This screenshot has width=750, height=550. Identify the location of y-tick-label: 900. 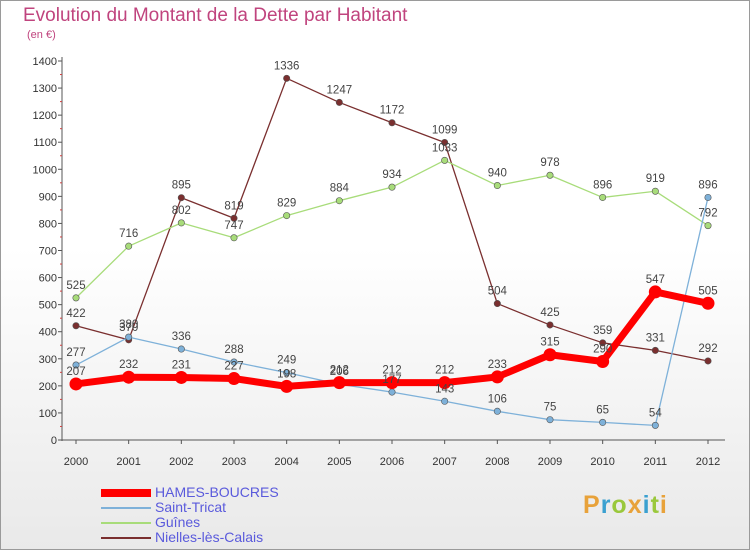
(48, 197).